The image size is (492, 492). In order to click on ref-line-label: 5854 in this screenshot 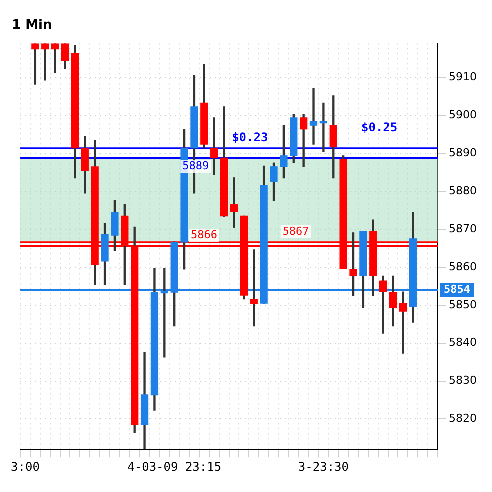, I will do `click(457, 289)`.